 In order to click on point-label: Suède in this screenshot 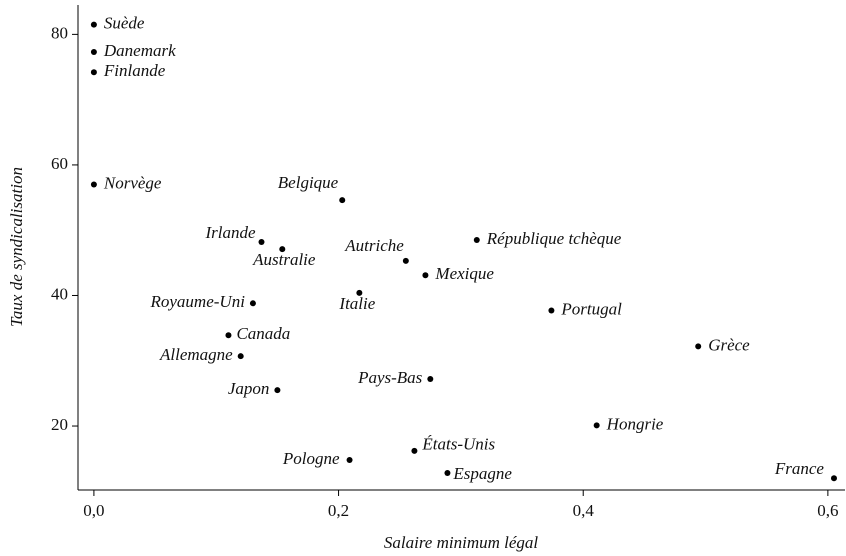, I will do `click(124, 22)`.